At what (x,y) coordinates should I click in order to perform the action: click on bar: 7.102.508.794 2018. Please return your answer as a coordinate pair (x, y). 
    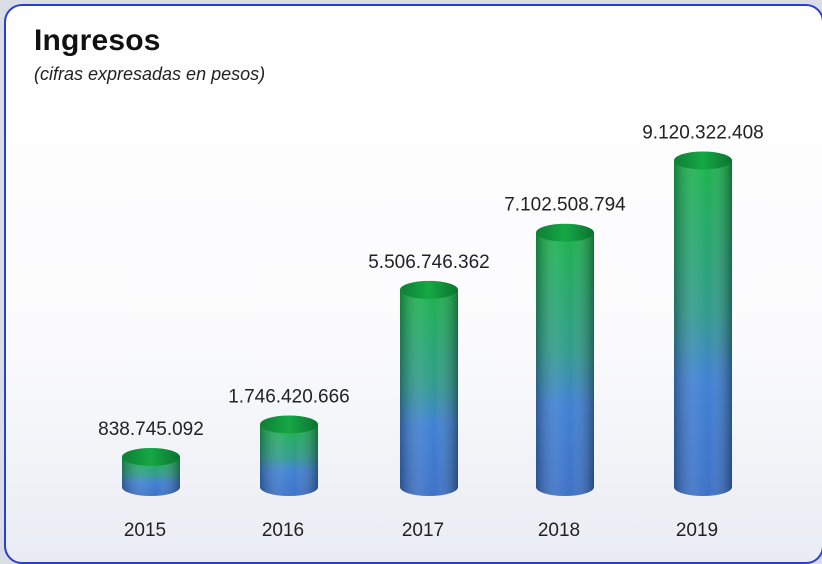
    Looking at the image, I should click on (565, 368).